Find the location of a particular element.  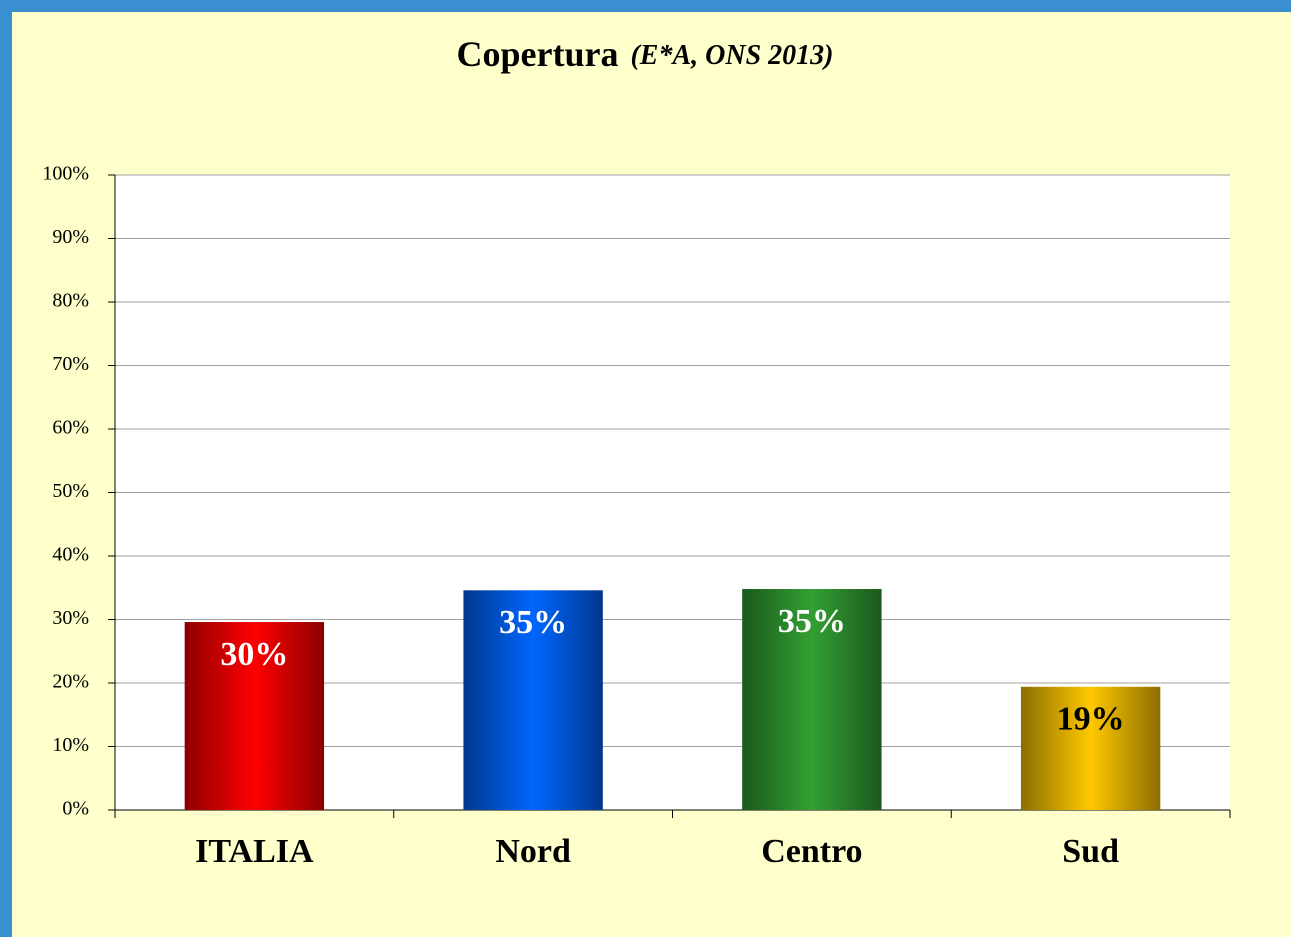

chart-title-line: Copertura (E*A, ONS 2013) is located at coordinates (645, 54).